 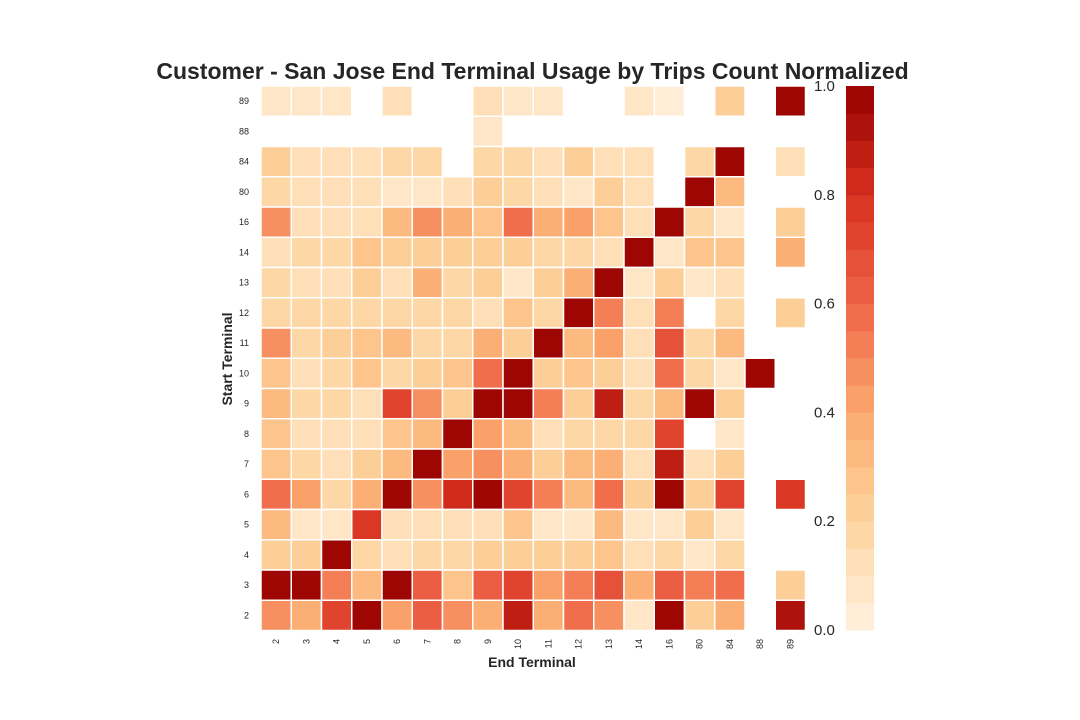 I want to click on x-tick-label: 2, so click(x=276, y=641).